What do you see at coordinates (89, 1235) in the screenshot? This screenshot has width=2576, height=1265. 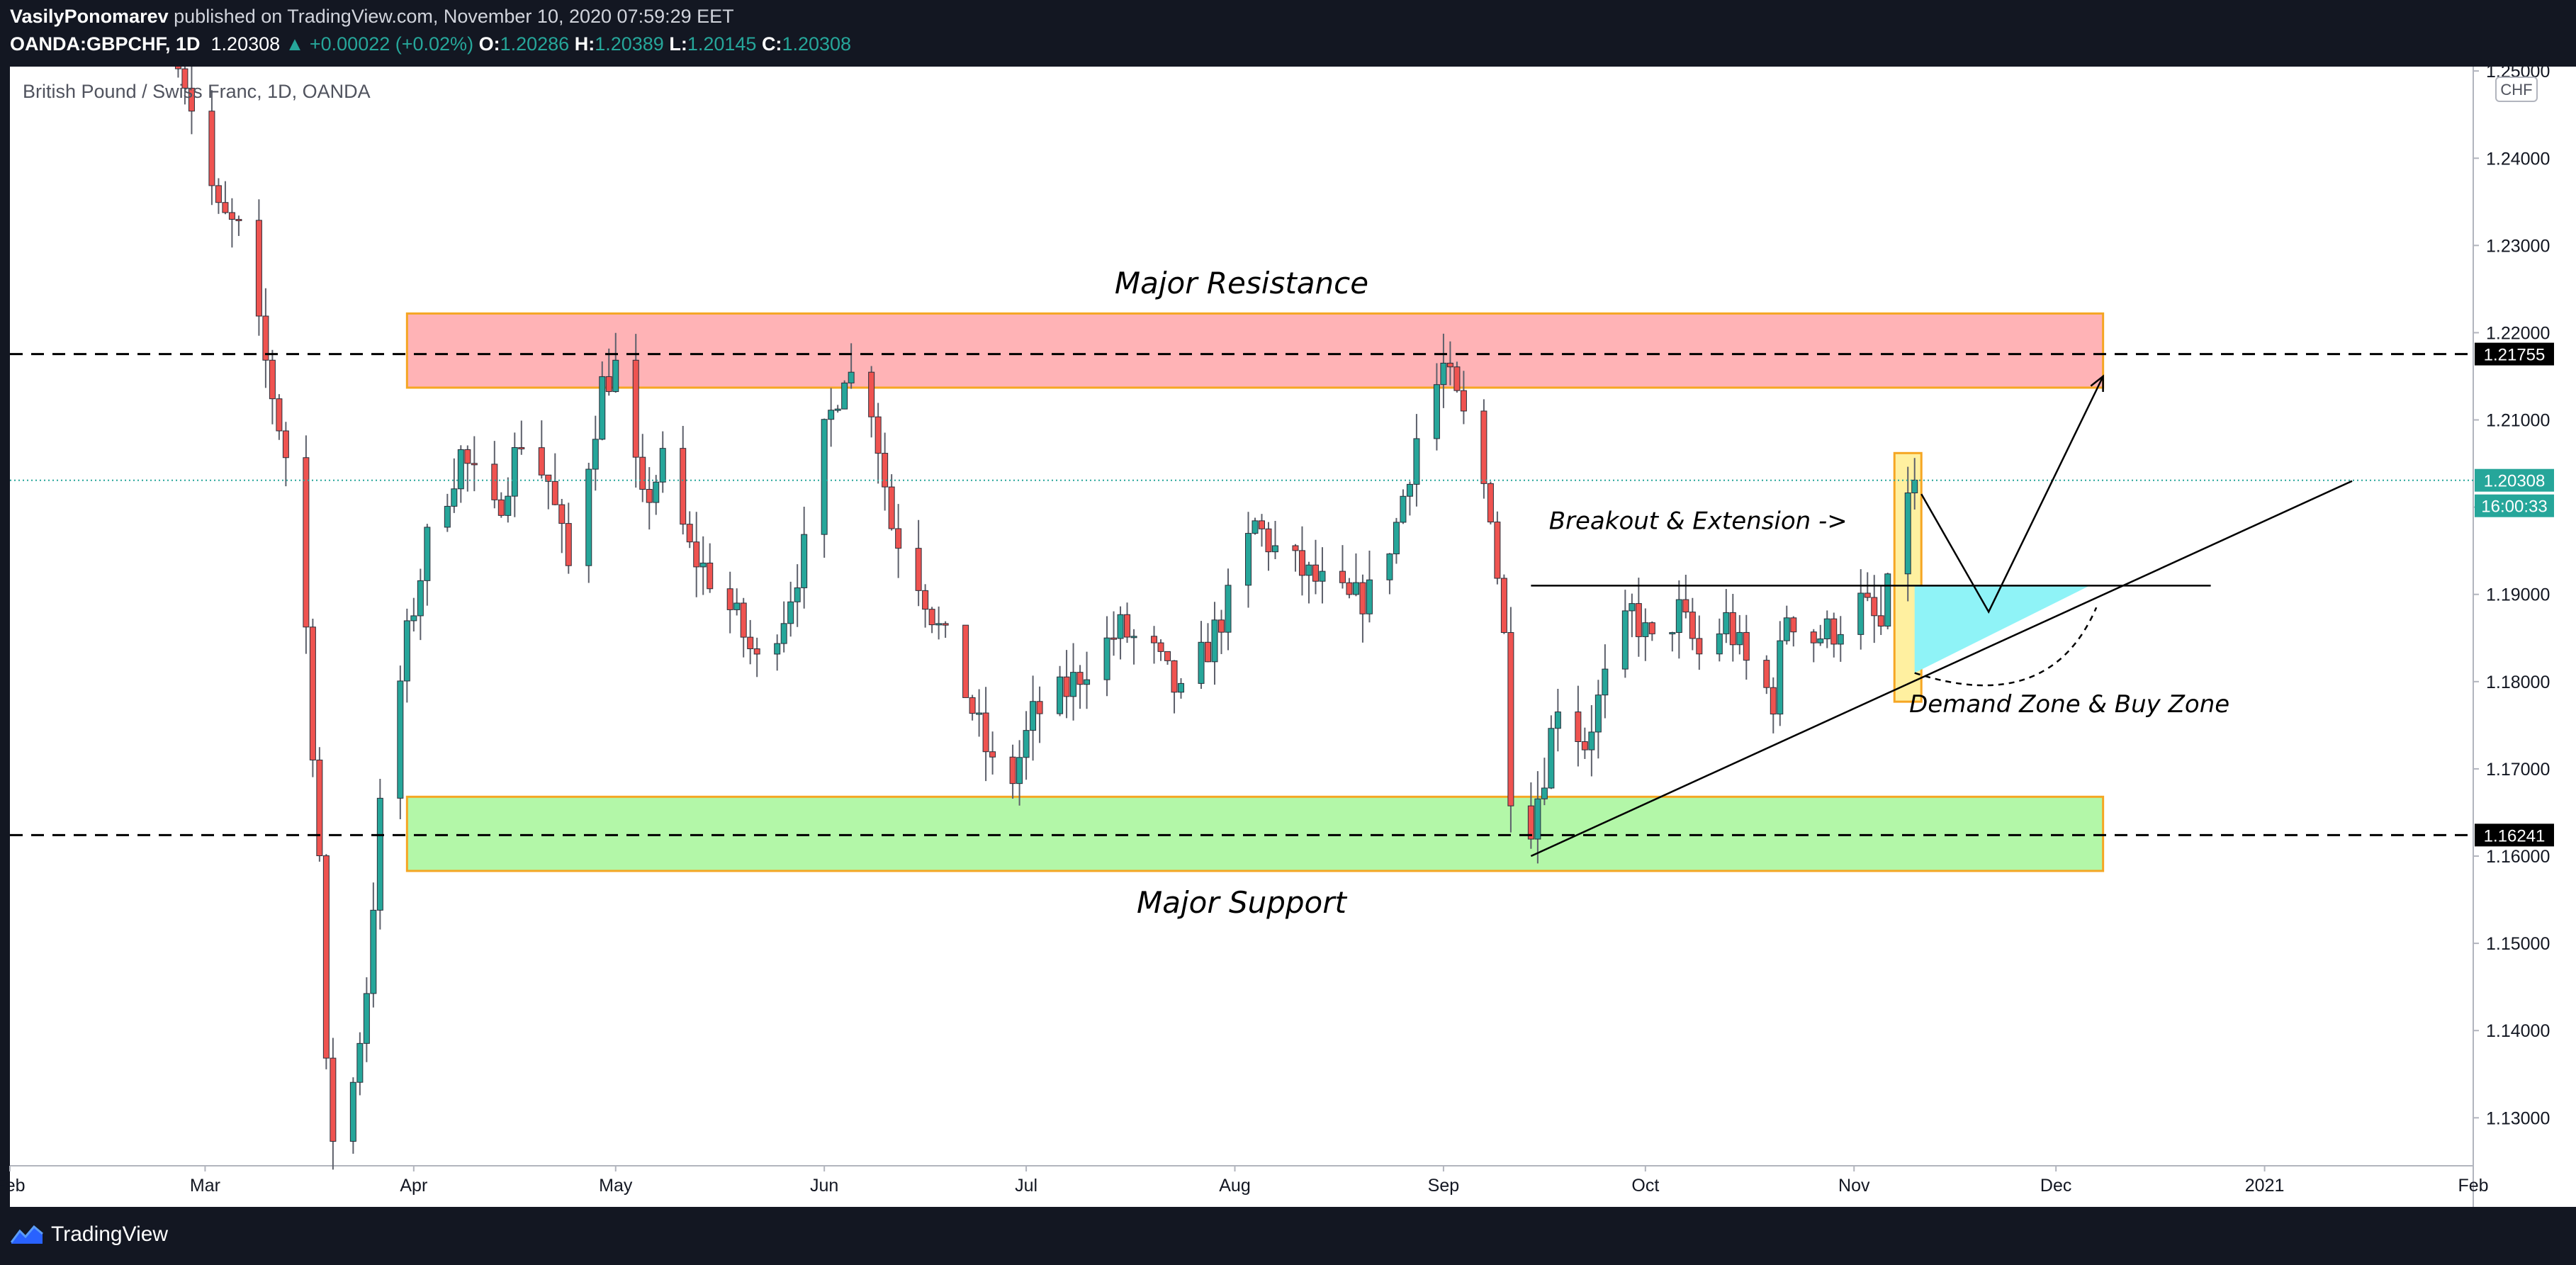 I see `tradingview-brand: TradingView` at bounding box center [89, 1235].